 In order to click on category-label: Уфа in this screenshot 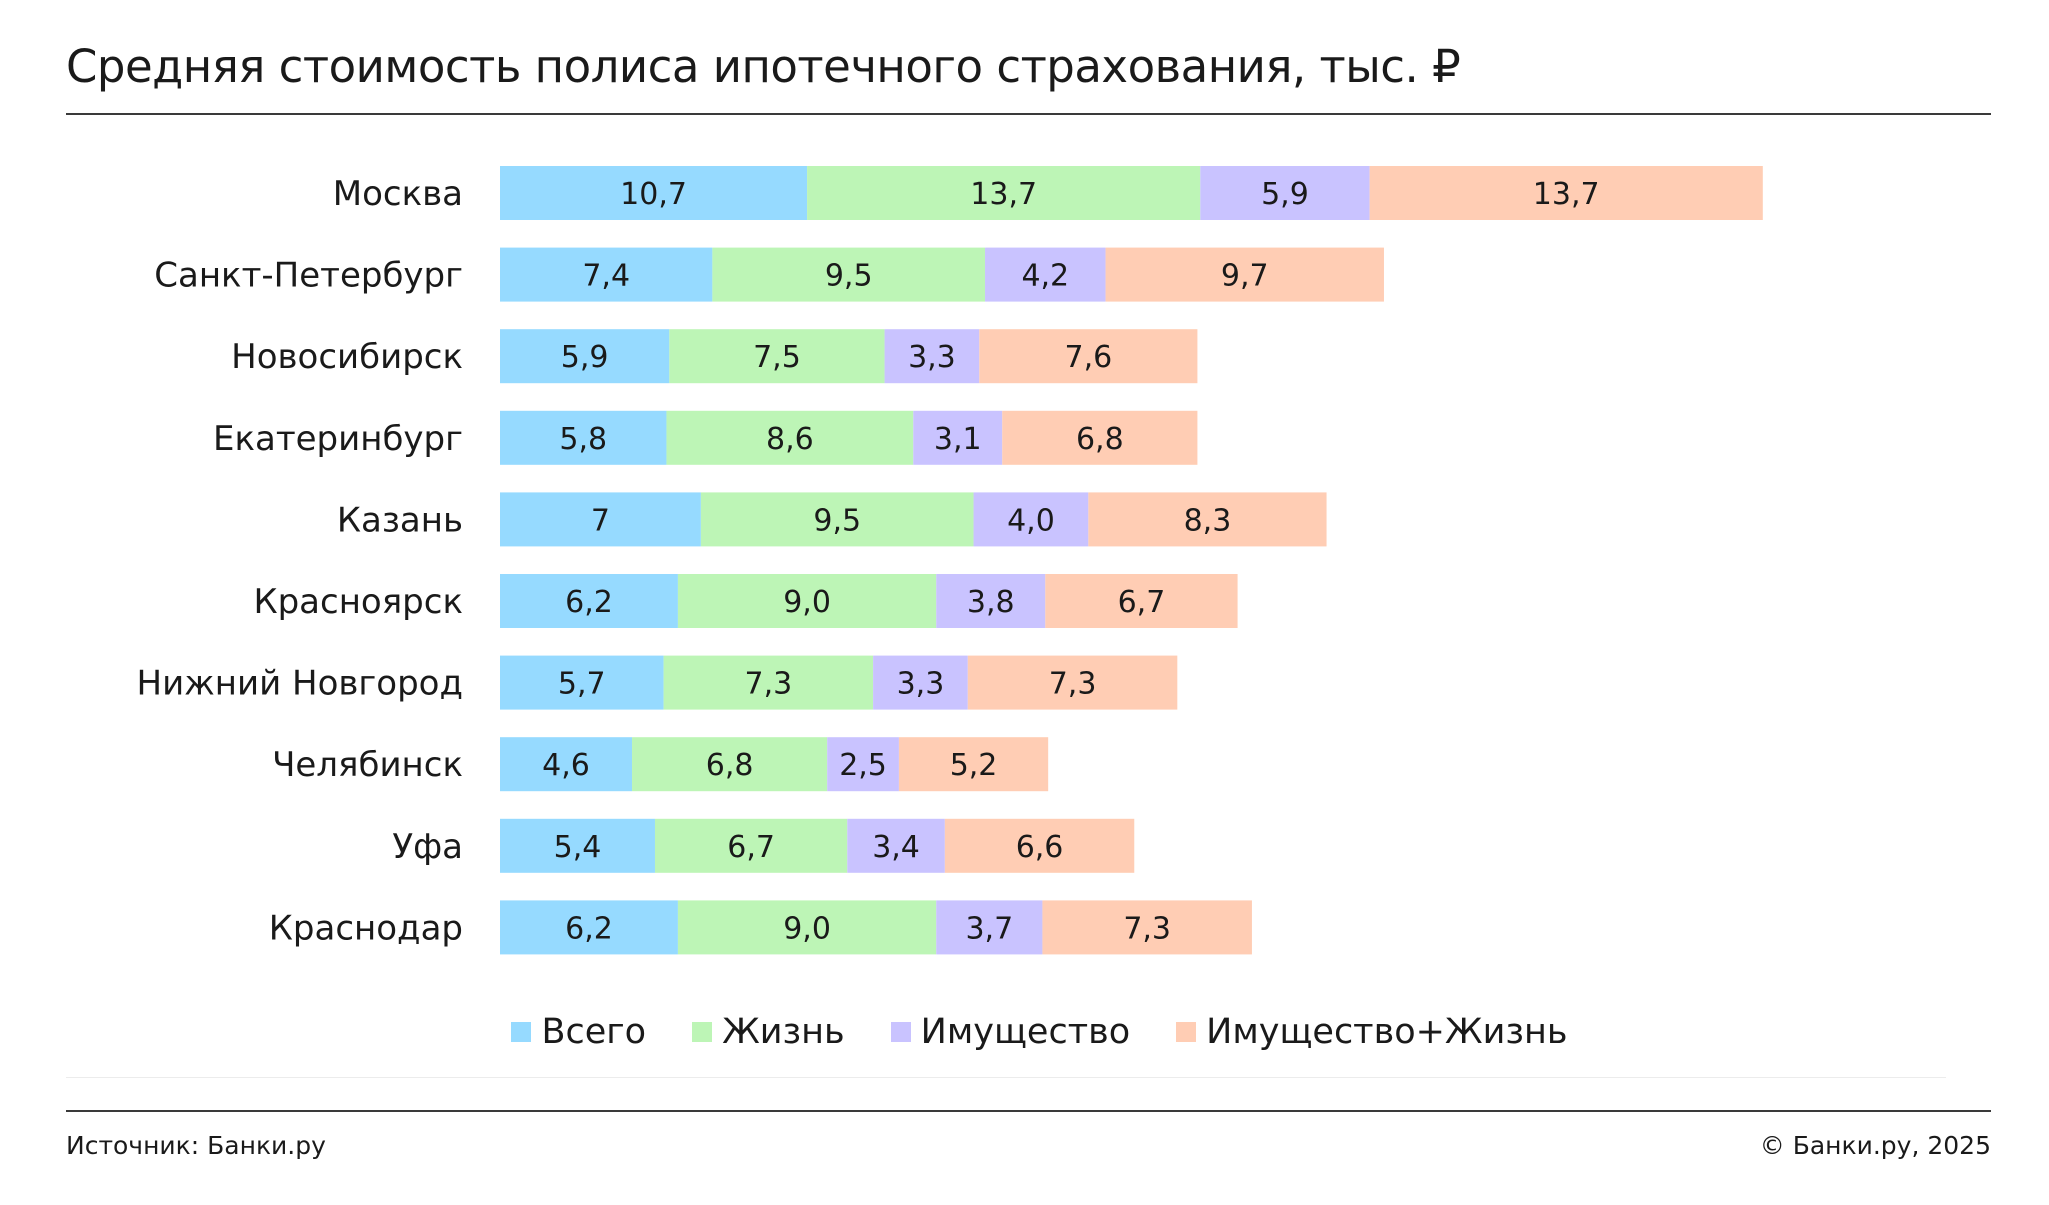, I will do `click(427, 847)`.